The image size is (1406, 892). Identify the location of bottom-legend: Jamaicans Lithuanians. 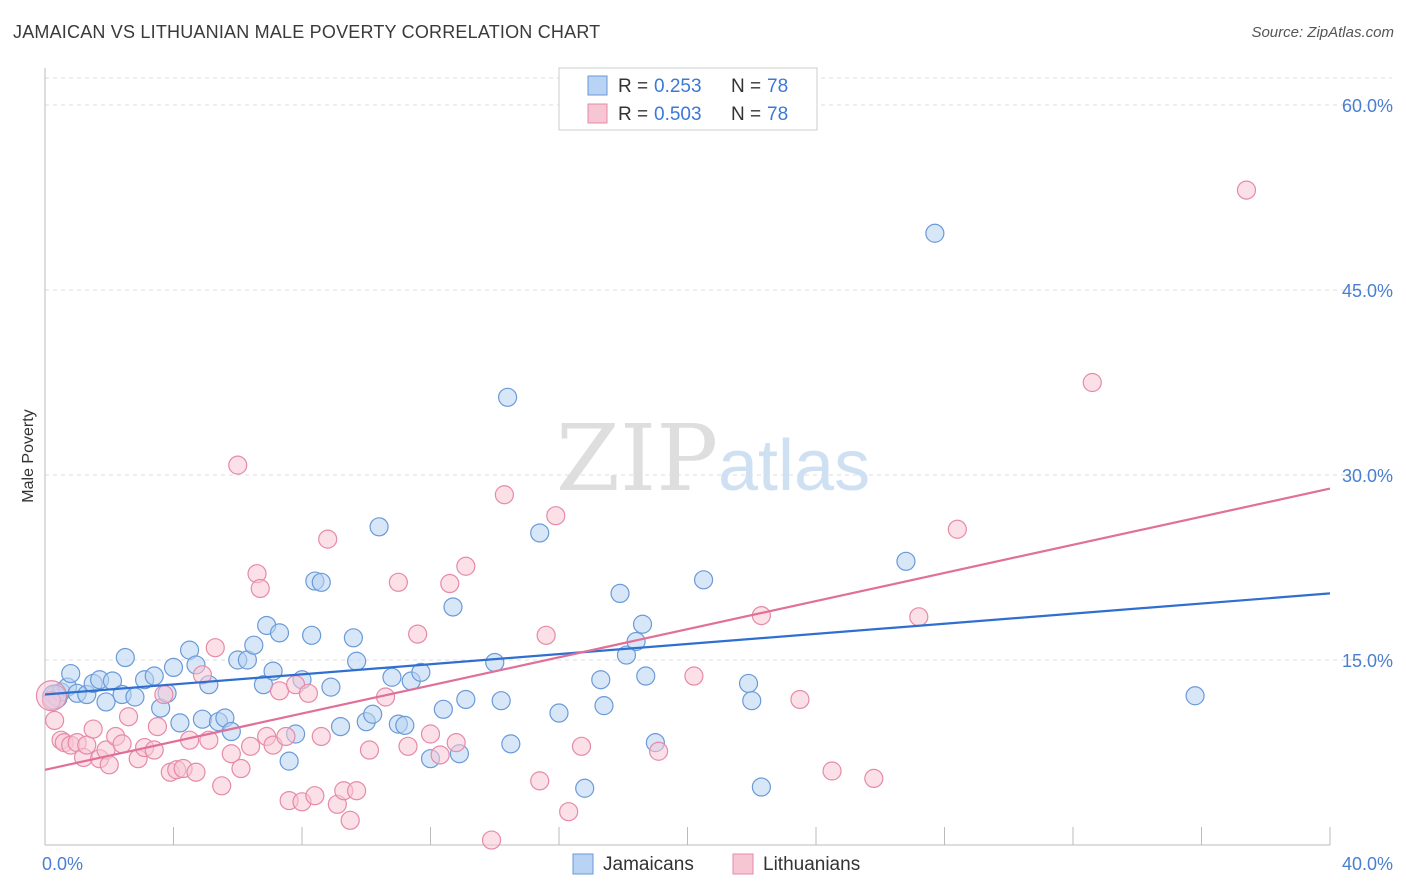
(716, 864).